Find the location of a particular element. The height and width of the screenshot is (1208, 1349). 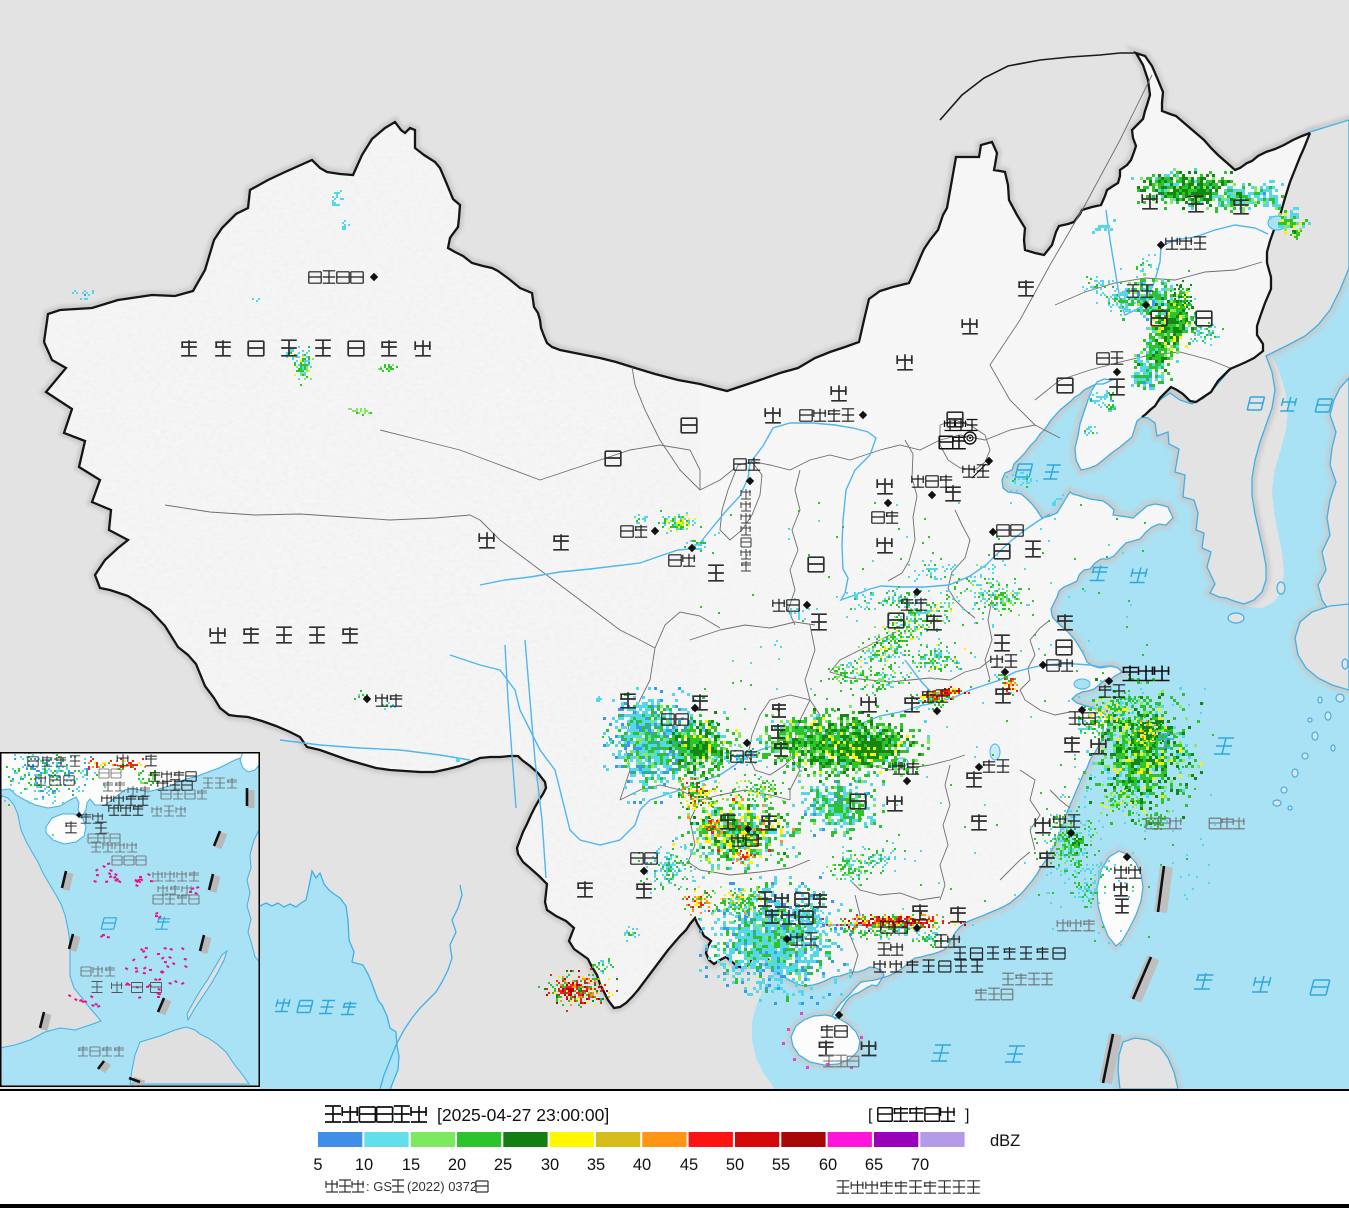

svg-text: 55 is located at coordinates (781, 1165).